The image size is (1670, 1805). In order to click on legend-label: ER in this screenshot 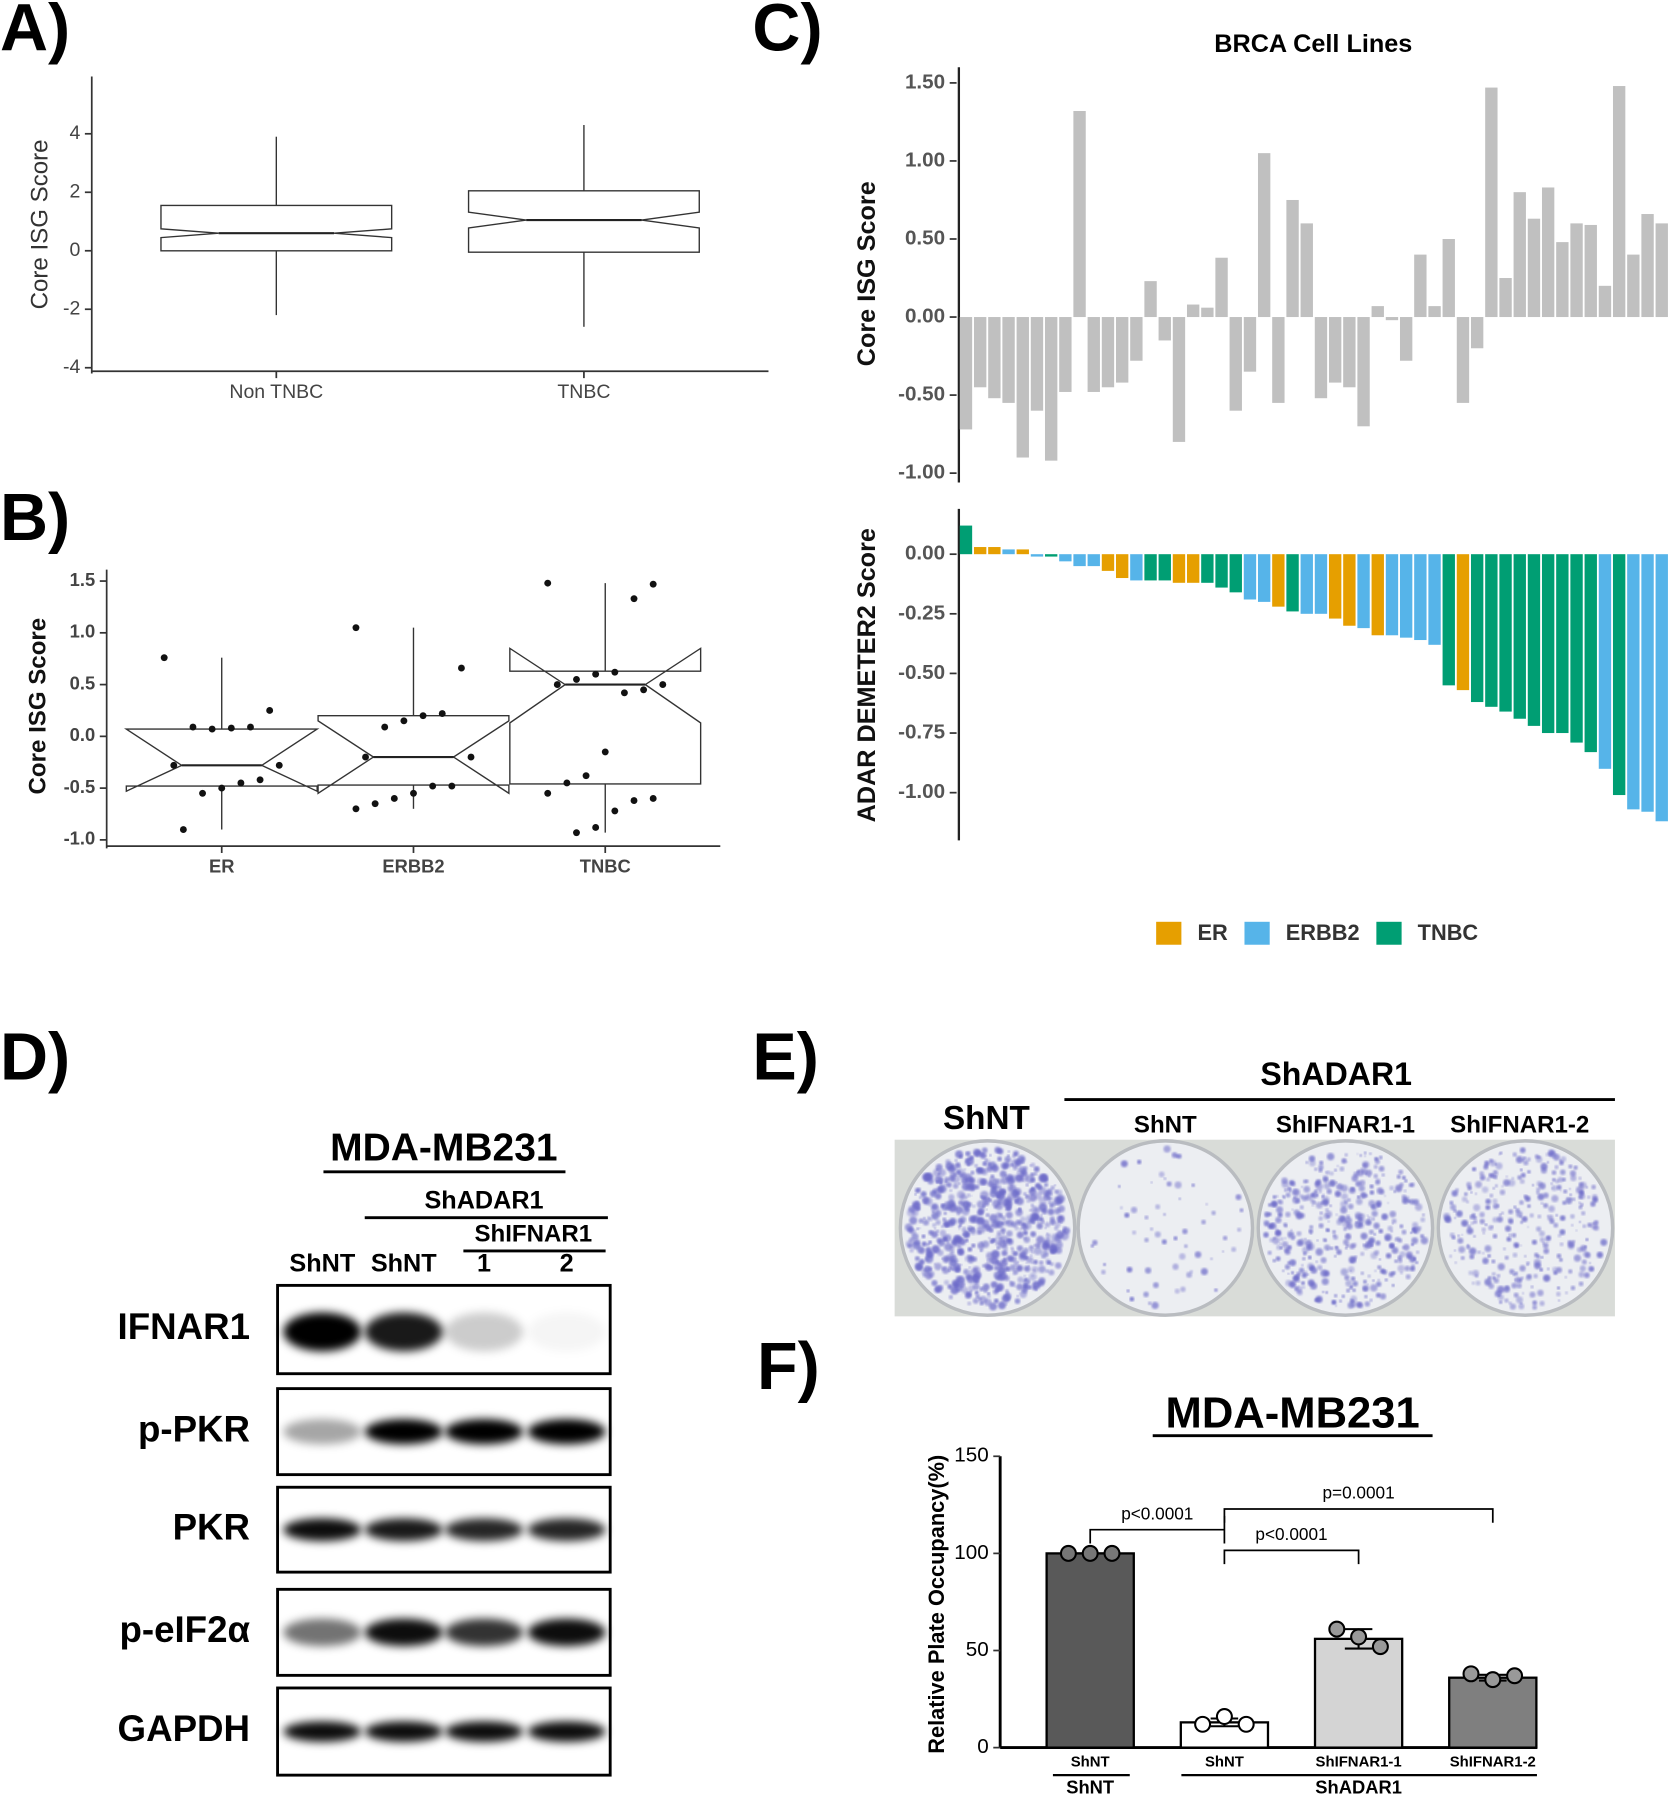, I will do `click(1212, 932)`.